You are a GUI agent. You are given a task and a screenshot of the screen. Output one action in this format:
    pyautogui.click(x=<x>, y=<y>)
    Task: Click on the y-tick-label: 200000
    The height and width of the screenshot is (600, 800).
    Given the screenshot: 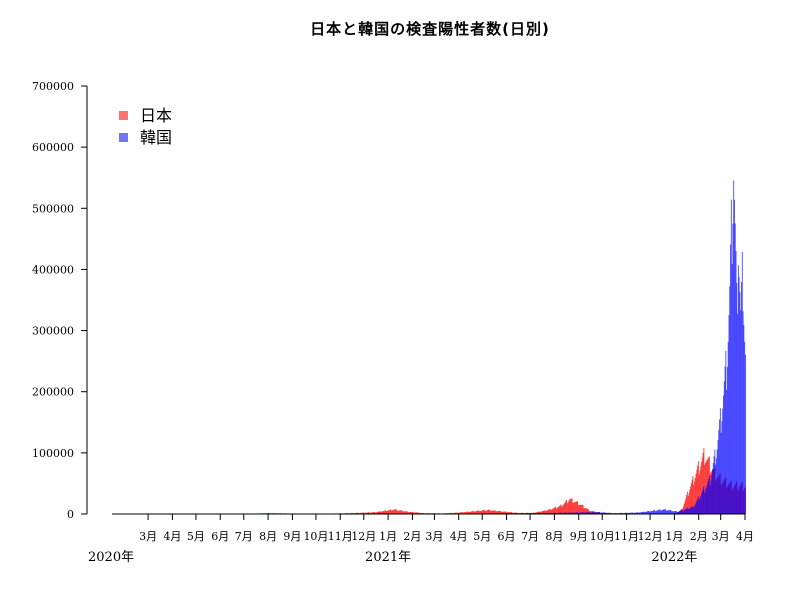 What is the action you would take?
    pyautogui.click(x=53, y=392)
    